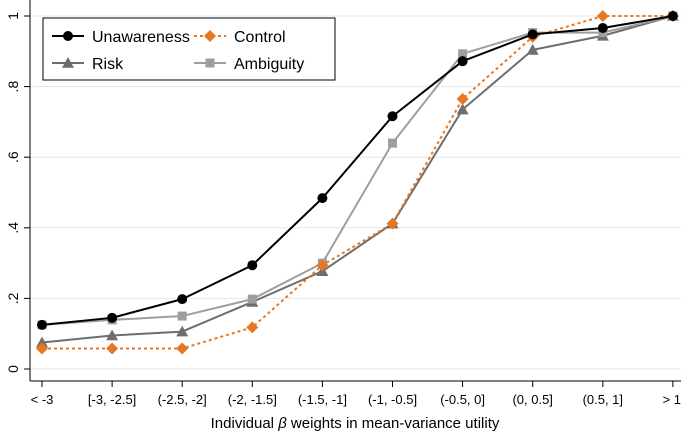 The width and height of the screenshot is (681, 436). I want to click on x-tick-label-4: (-1.5, -1], so click(322, 399).